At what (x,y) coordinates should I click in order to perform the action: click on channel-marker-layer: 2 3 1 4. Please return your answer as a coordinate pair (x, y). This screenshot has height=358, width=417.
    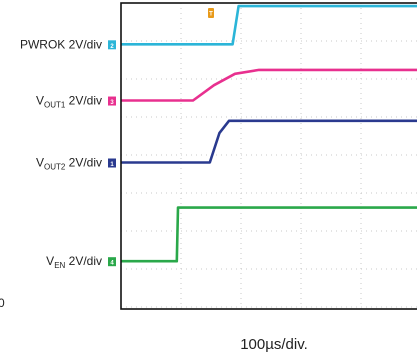
    Looking at the image, I should click on (112, 153).